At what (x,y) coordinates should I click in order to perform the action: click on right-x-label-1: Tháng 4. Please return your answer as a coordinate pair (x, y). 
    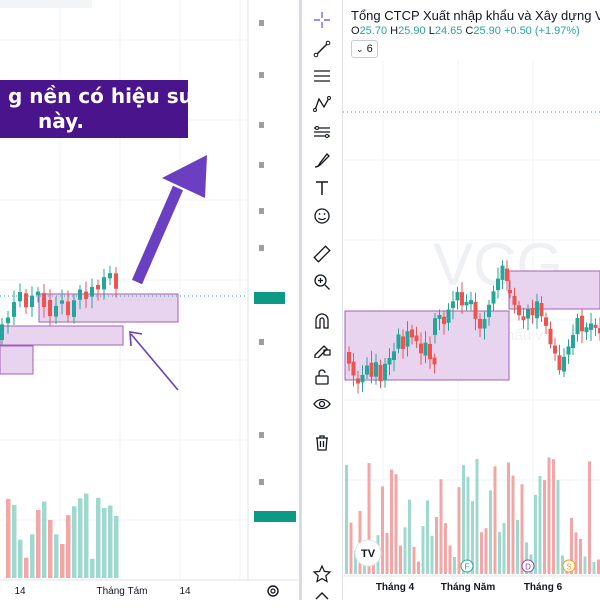
    Looking at the image, I should click on (395, 587).